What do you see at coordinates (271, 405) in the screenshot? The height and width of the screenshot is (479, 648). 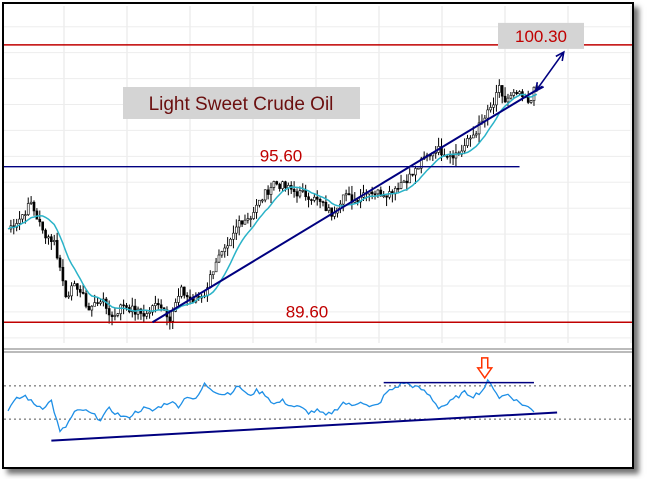 I see `oscillator-line` at bounding box center [271, 405].